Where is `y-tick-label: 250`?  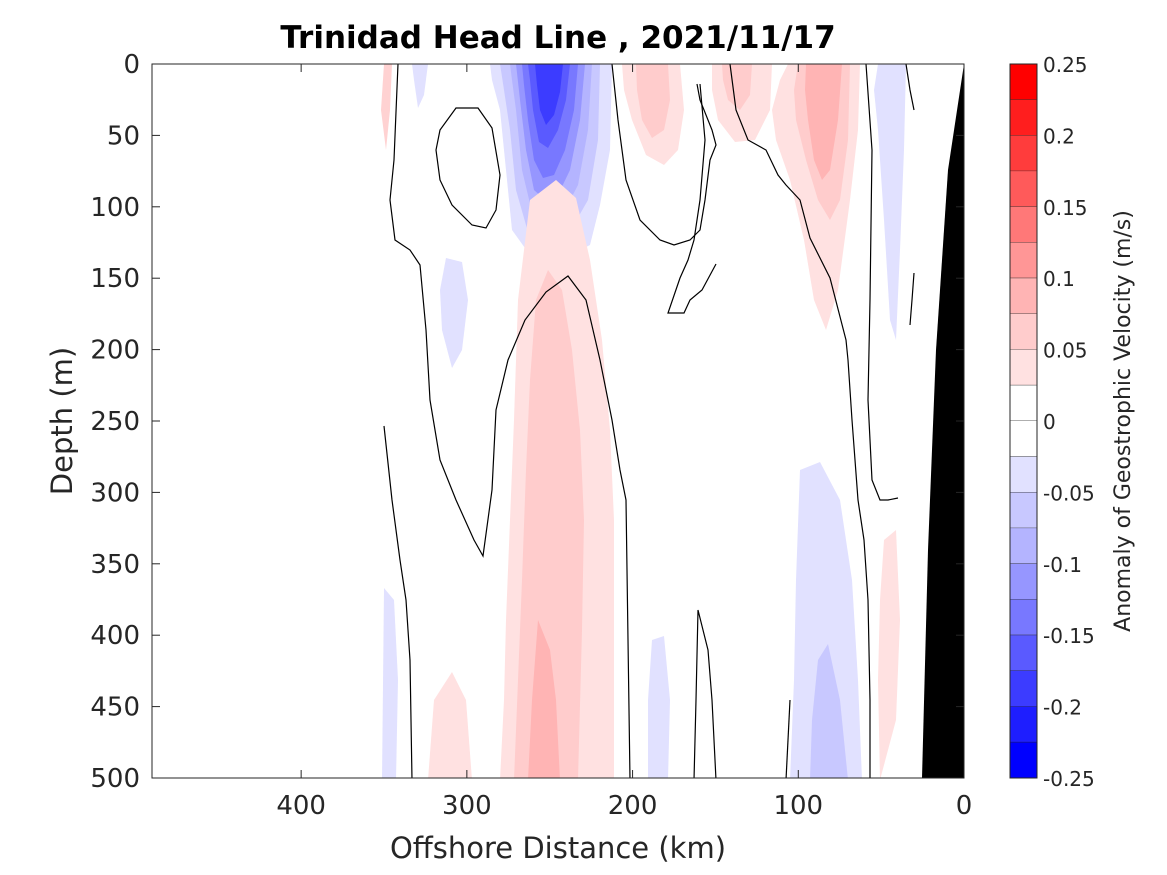
y-tick-label: 250 is located at coordinates (115, 422).